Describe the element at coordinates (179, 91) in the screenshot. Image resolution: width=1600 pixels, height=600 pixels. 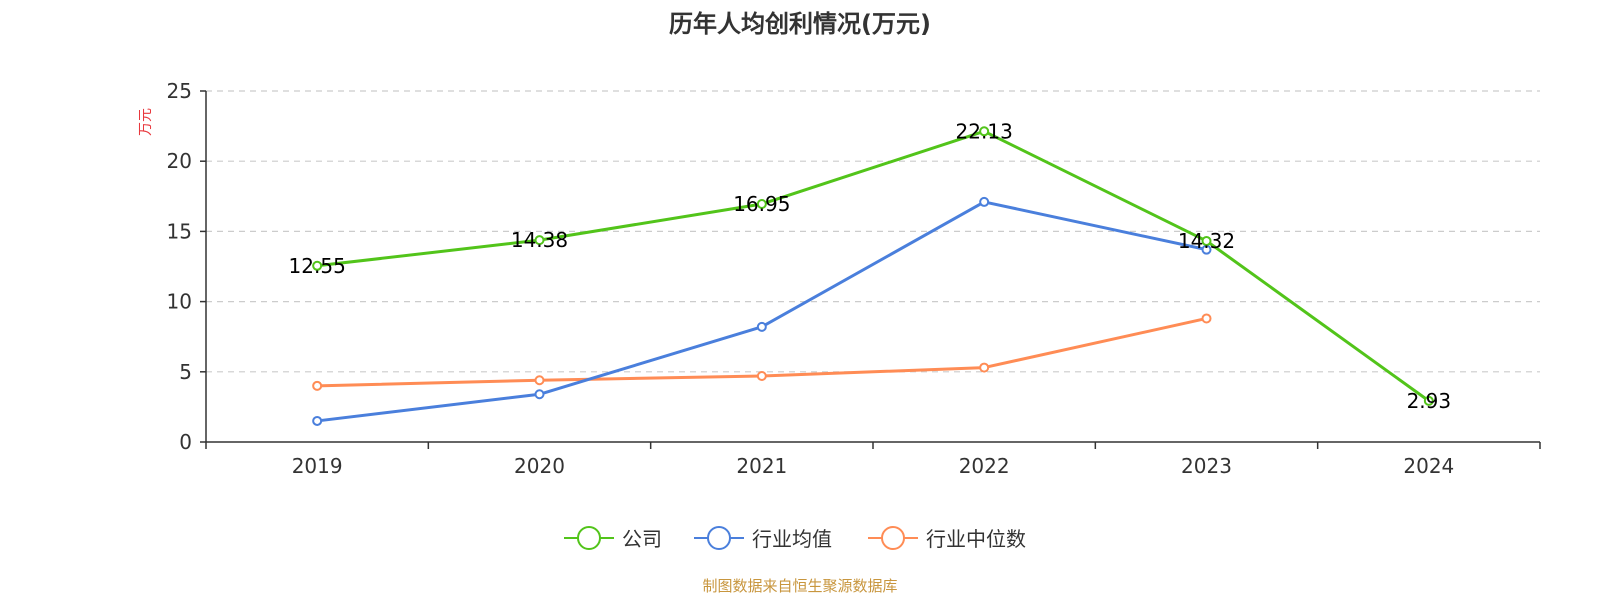
I see `y-tick-label: 25` at that location.